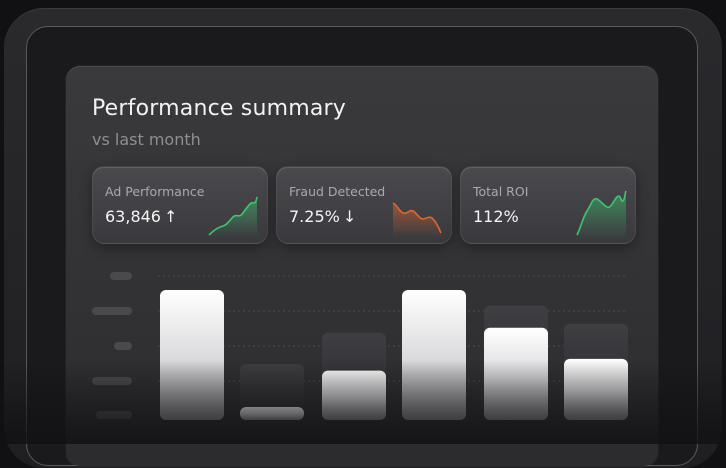 Image resolution: width=726 pixels, height=468 pixels. What do you see at coordinates (364, 205) in the screenshot?
I see `metric-card-fraud-detected: Fraud Detected 7.25% ↓` at bounding box center [364, 205].